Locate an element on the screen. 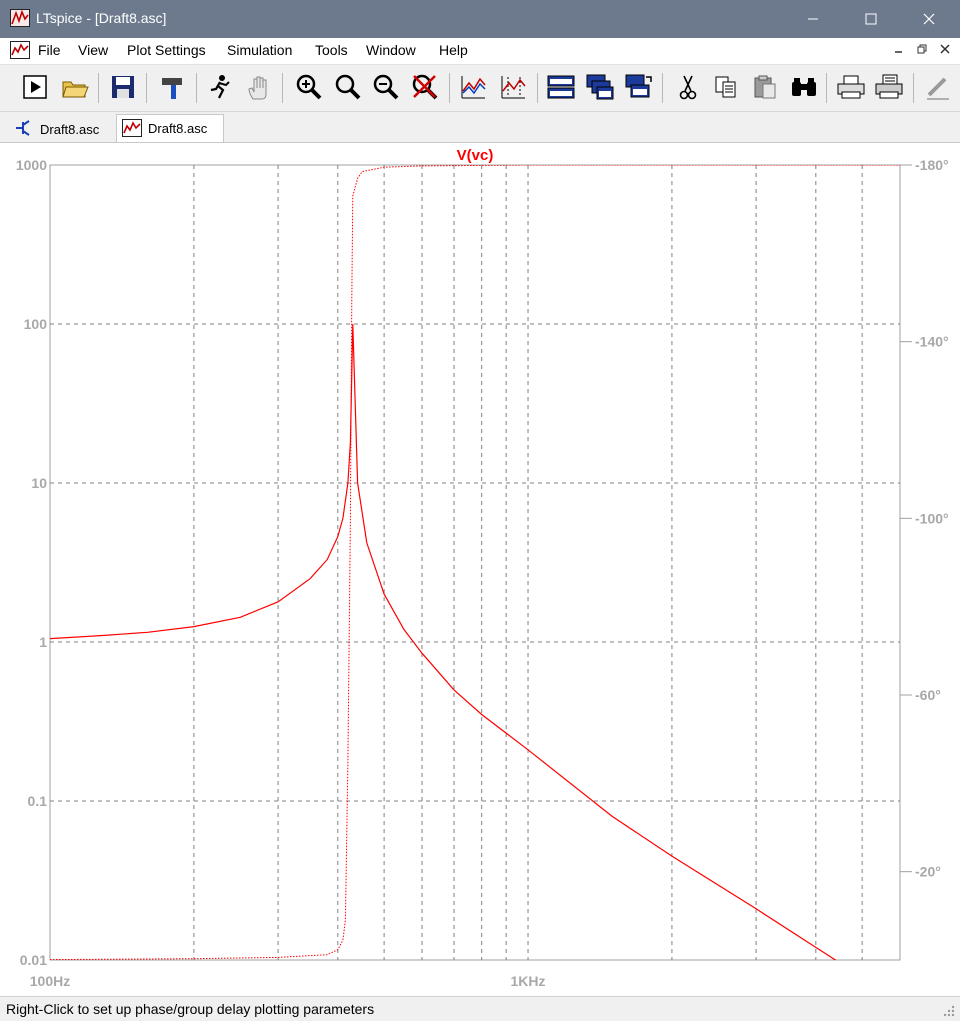  y2-tick-label: -20° is located at coordinates (928, 872).